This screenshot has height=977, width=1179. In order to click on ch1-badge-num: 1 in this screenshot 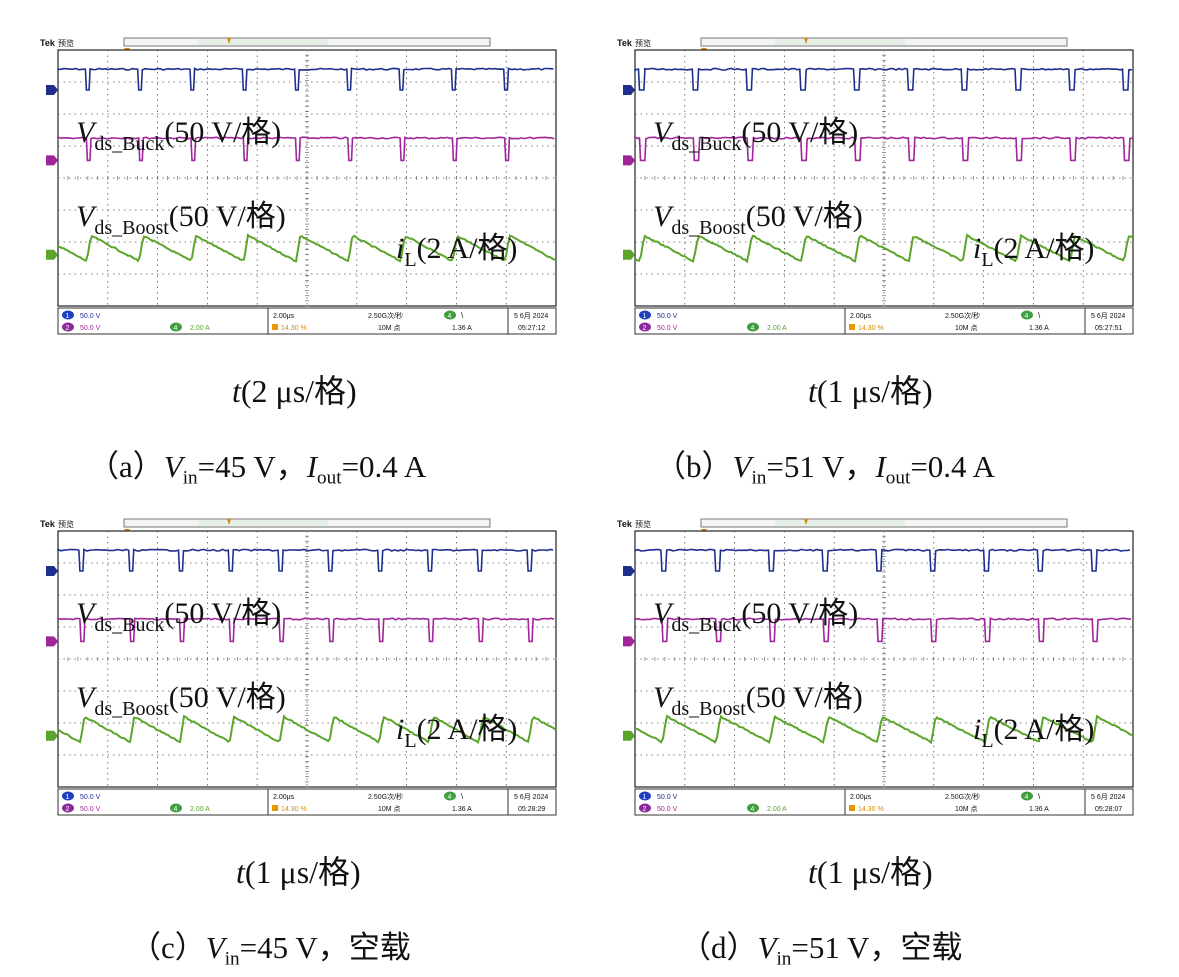, I will do `click(68, 797)`.